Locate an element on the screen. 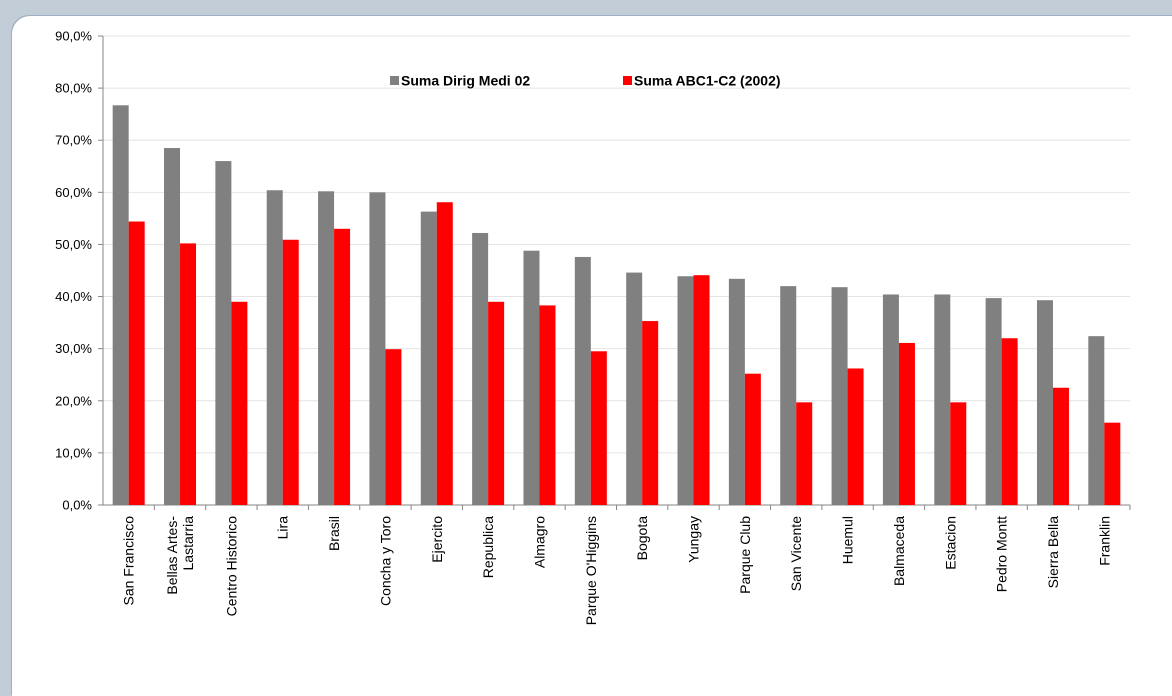 The width and height of the screenshot is (1172, 696). y-tick-label: 10,0% is located at coordinates (73, 452).